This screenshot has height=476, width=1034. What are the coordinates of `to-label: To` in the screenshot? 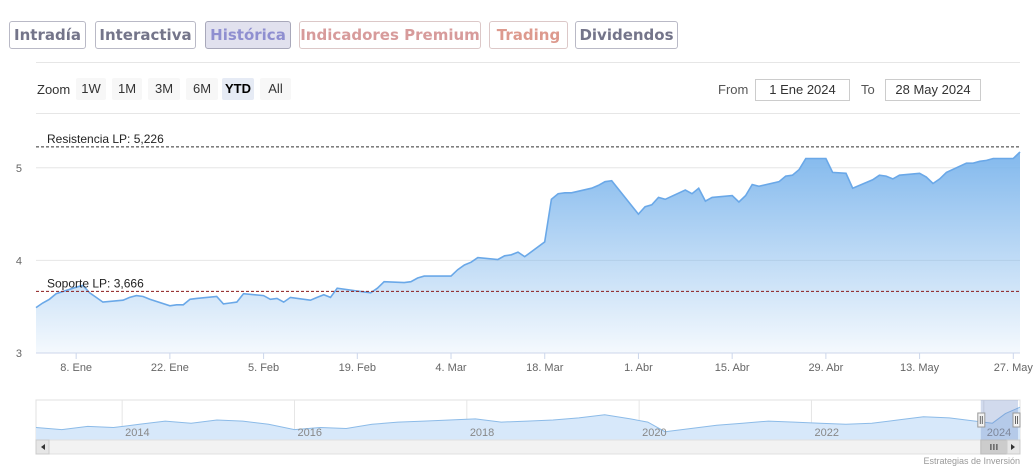 It's located at (868, 89).